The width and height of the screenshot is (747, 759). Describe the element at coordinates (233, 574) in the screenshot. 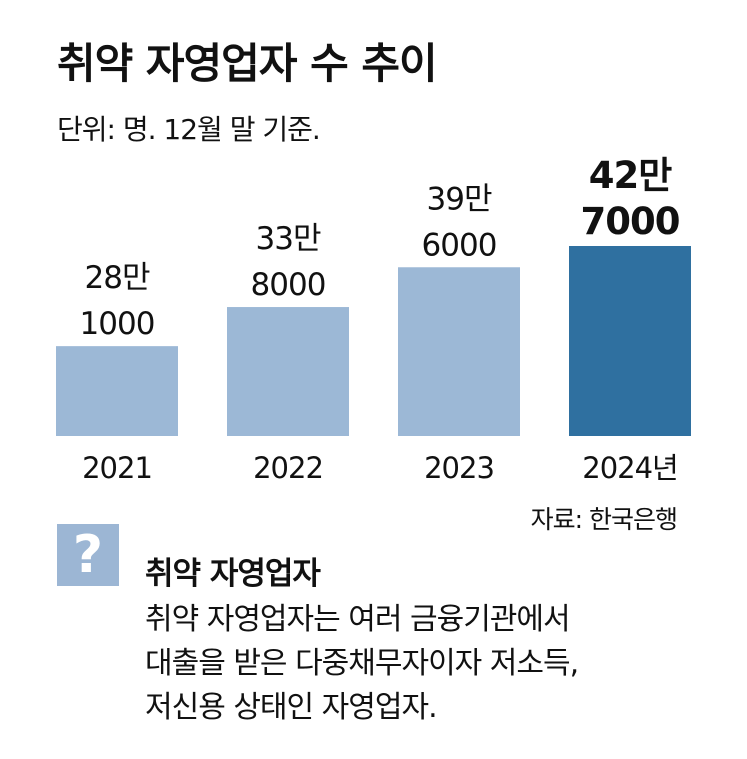

I see `definition-term: 취약 자영업자` at that location.